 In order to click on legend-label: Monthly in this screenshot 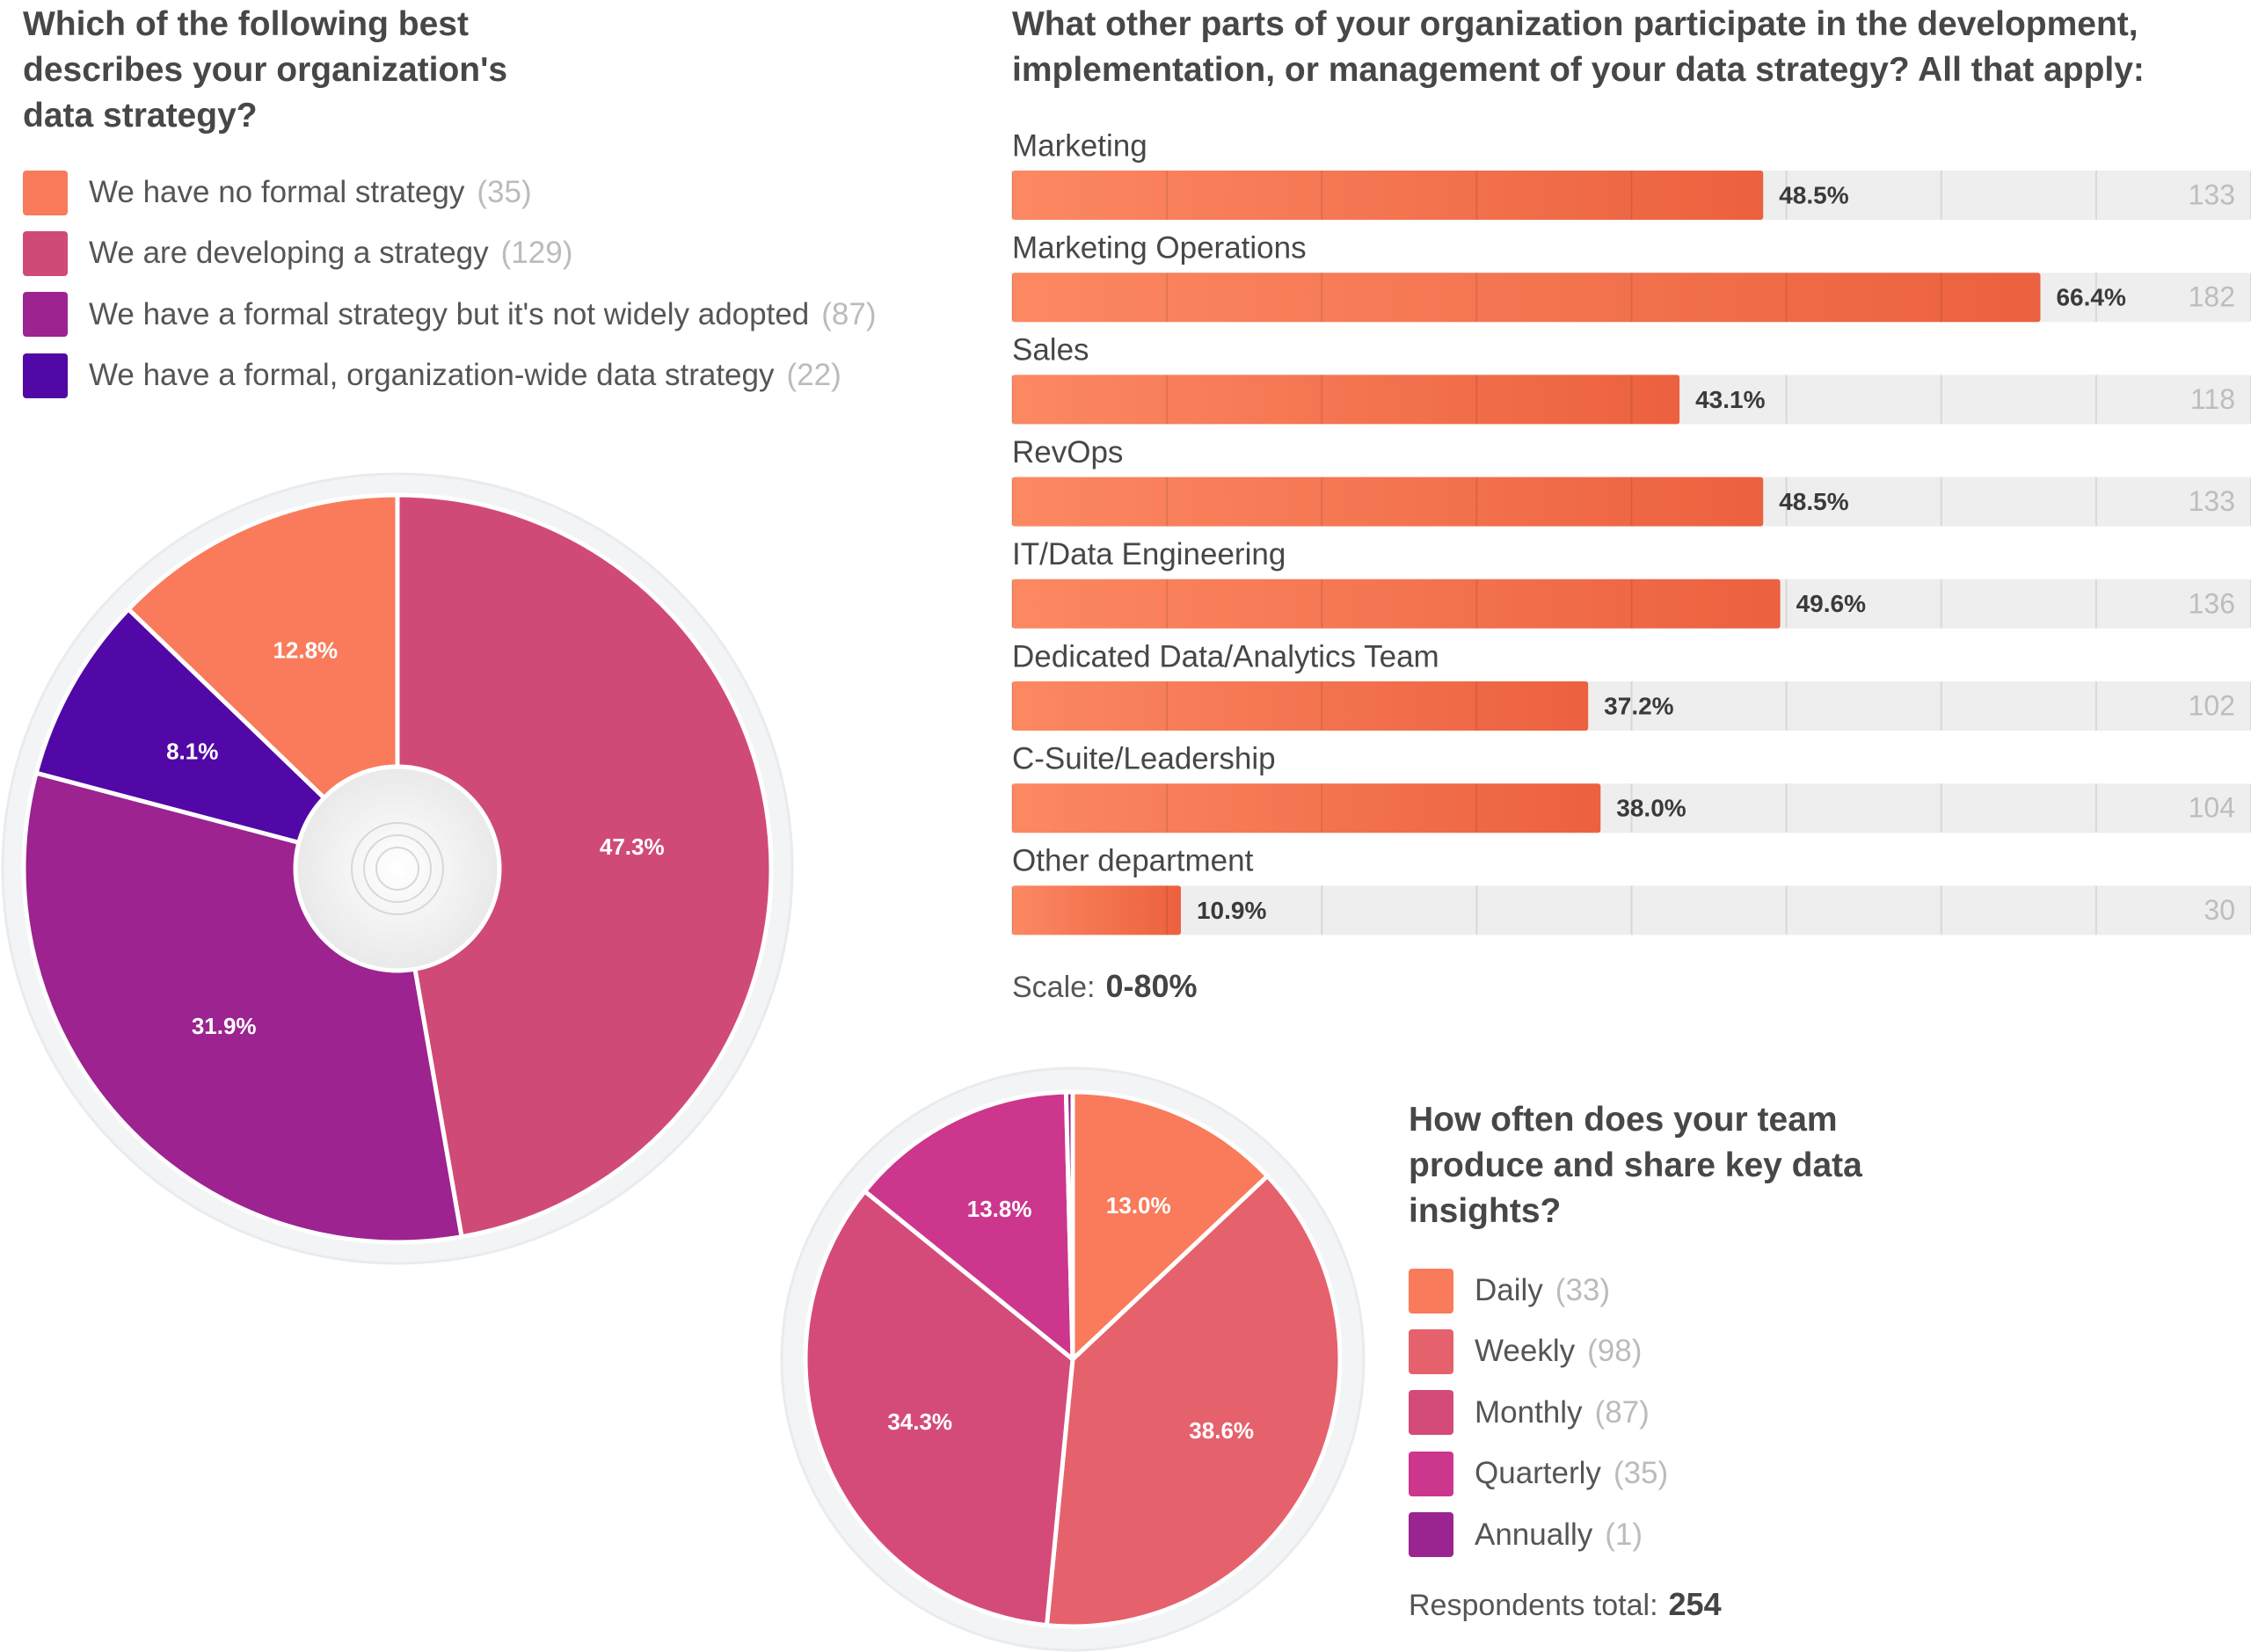, I will do `click(1529, 1412)`.